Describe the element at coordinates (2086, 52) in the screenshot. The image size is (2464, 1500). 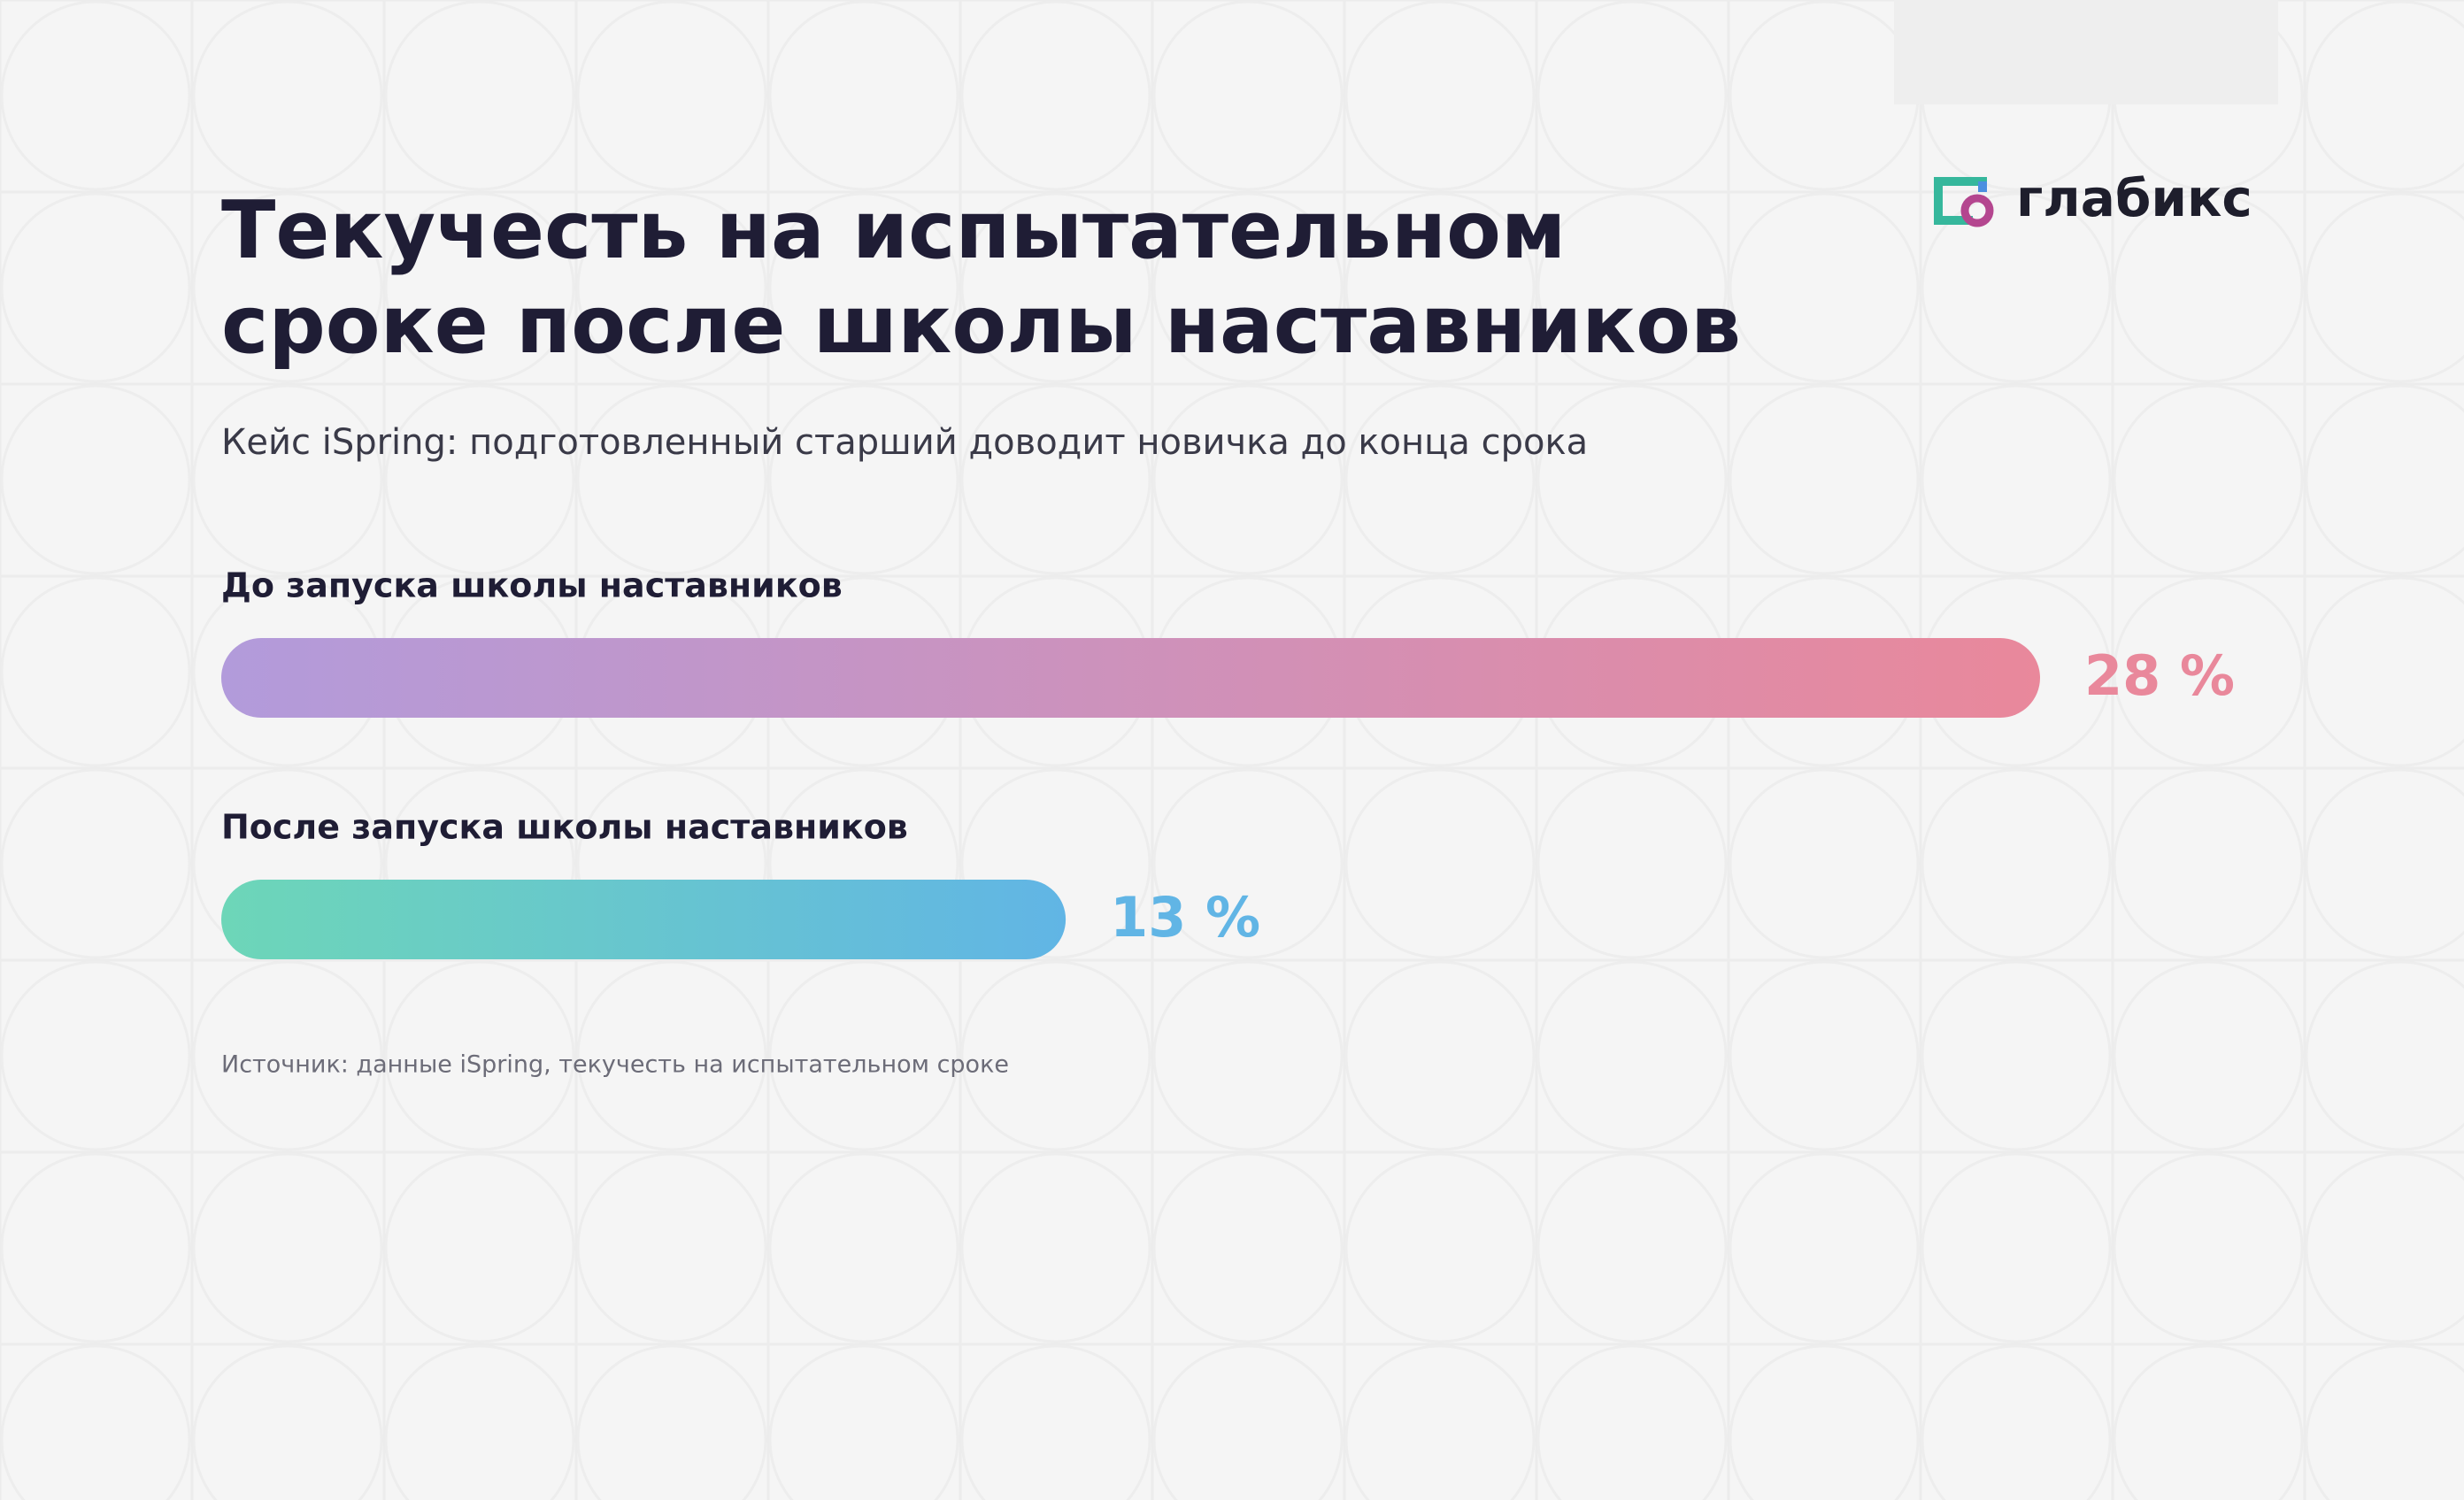
I see `decor-block` at that location.